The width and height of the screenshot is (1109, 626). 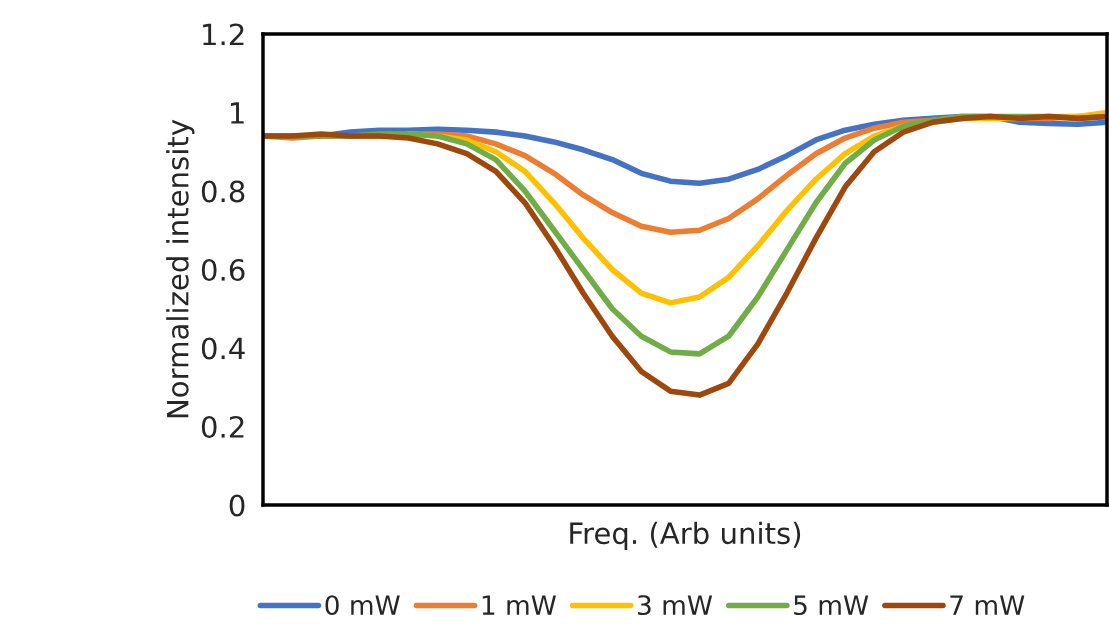 What do you see at coordinates (222, 426) in the screenshot?
I see `y-tick-label: 0.2` at bounding box center [222, 426].